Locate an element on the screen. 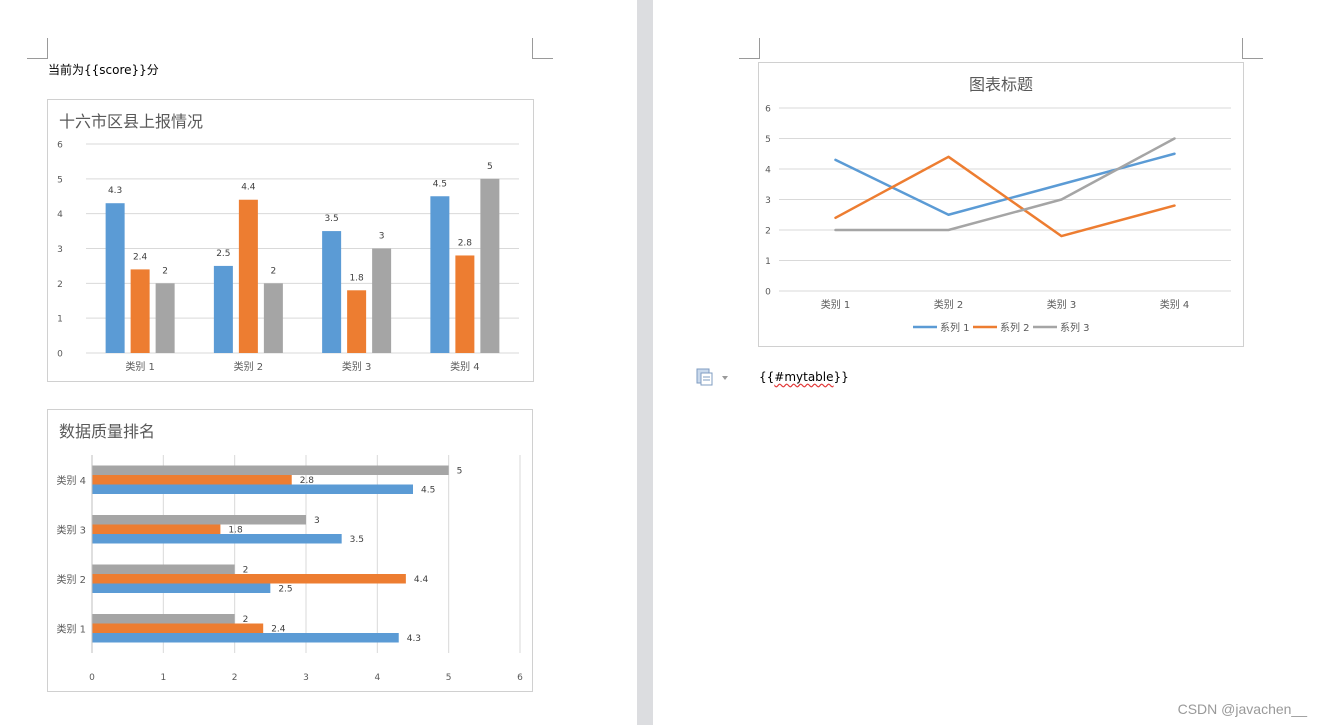  x-tick-label: 1 is located at coordinates (163, 678).